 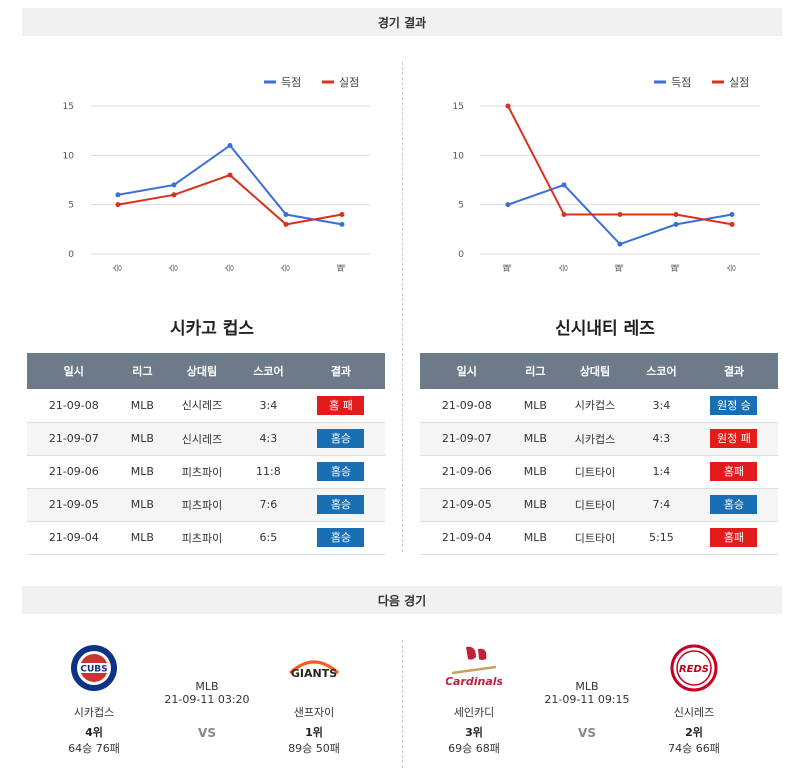 I want to click on cell-score: 11:8, so click(x=268, y=472).